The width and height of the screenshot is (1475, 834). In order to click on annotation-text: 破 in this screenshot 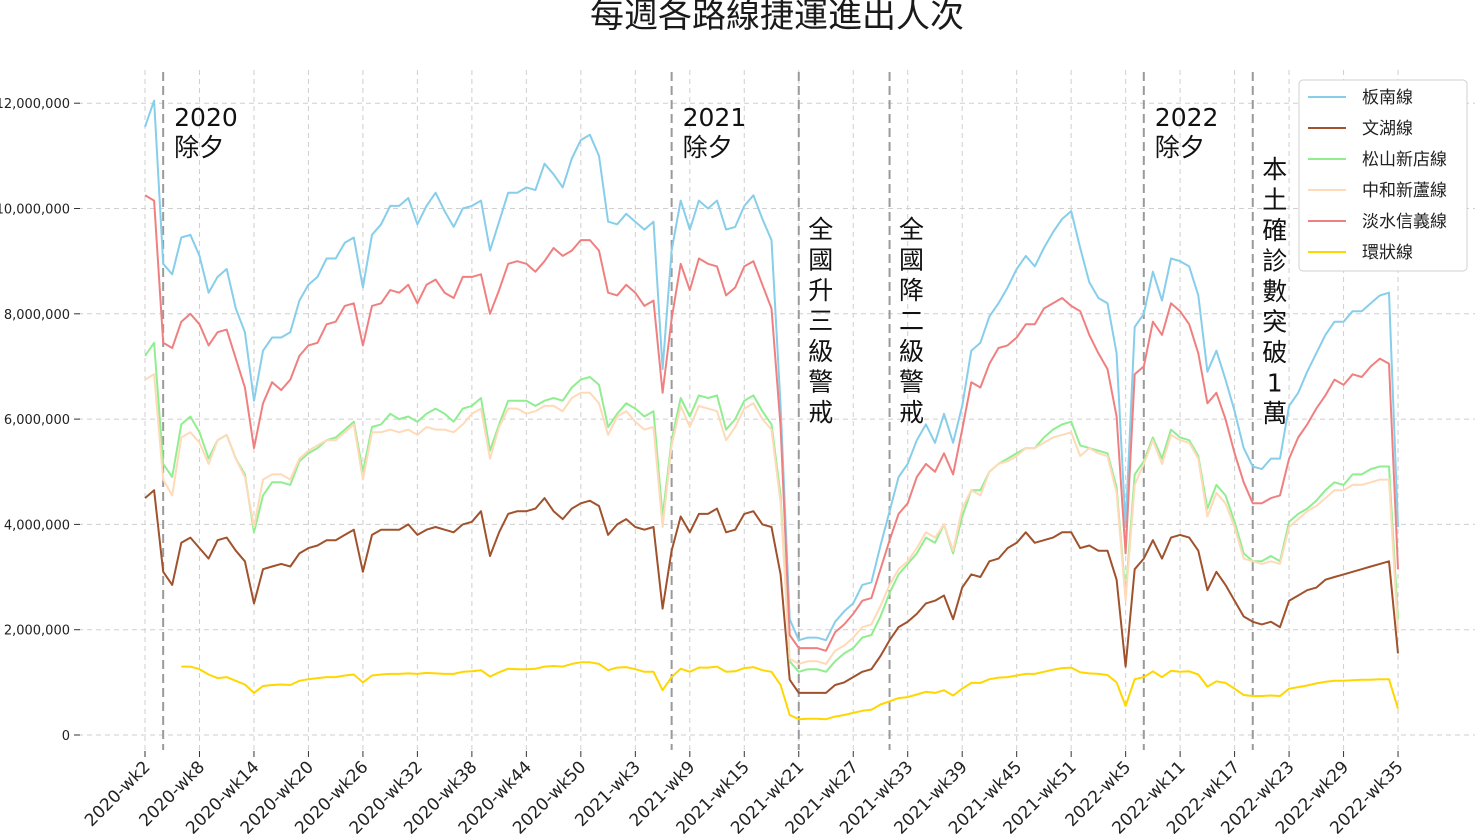, I will do `click(1274, 352)`.